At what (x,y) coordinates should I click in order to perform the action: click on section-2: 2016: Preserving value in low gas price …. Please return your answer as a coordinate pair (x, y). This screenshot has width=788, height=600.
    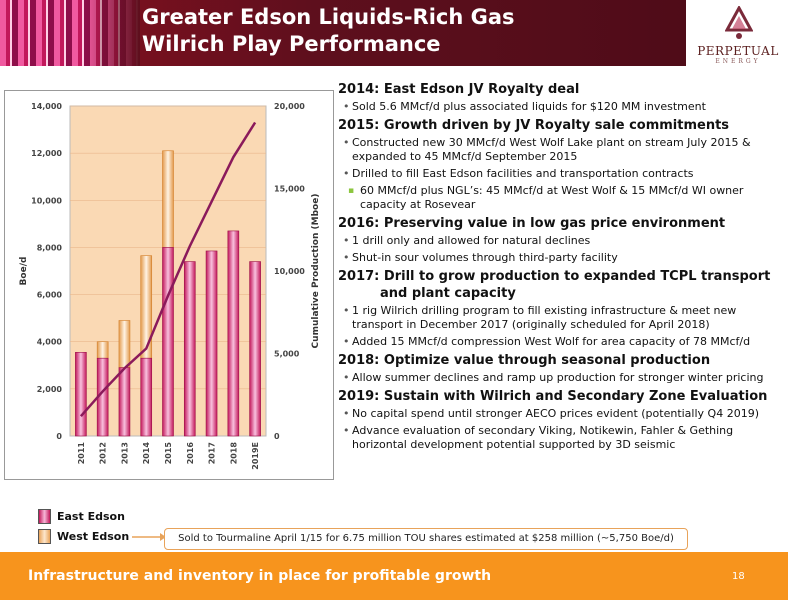
    Looking at the image, I should click on (561, 240).